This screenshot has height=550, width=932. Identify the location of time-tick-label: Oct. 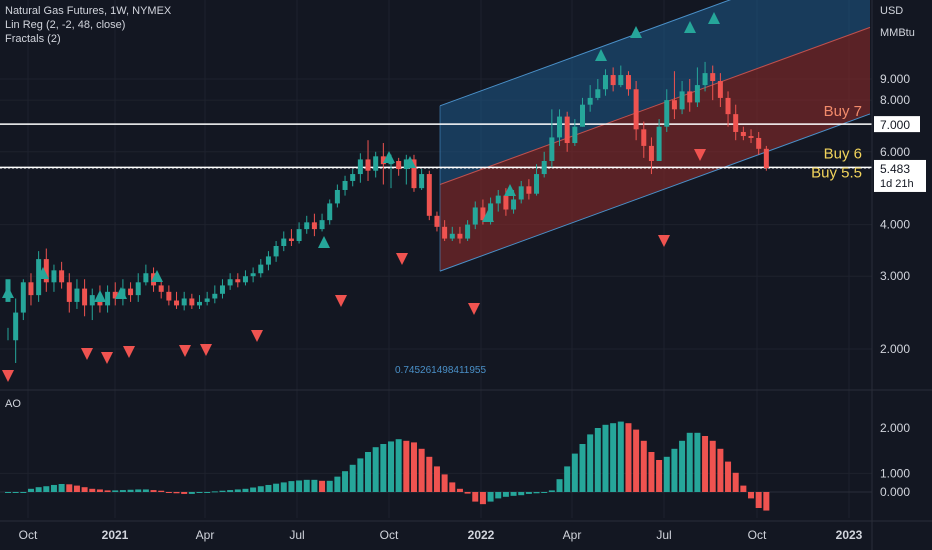
(28, 535).